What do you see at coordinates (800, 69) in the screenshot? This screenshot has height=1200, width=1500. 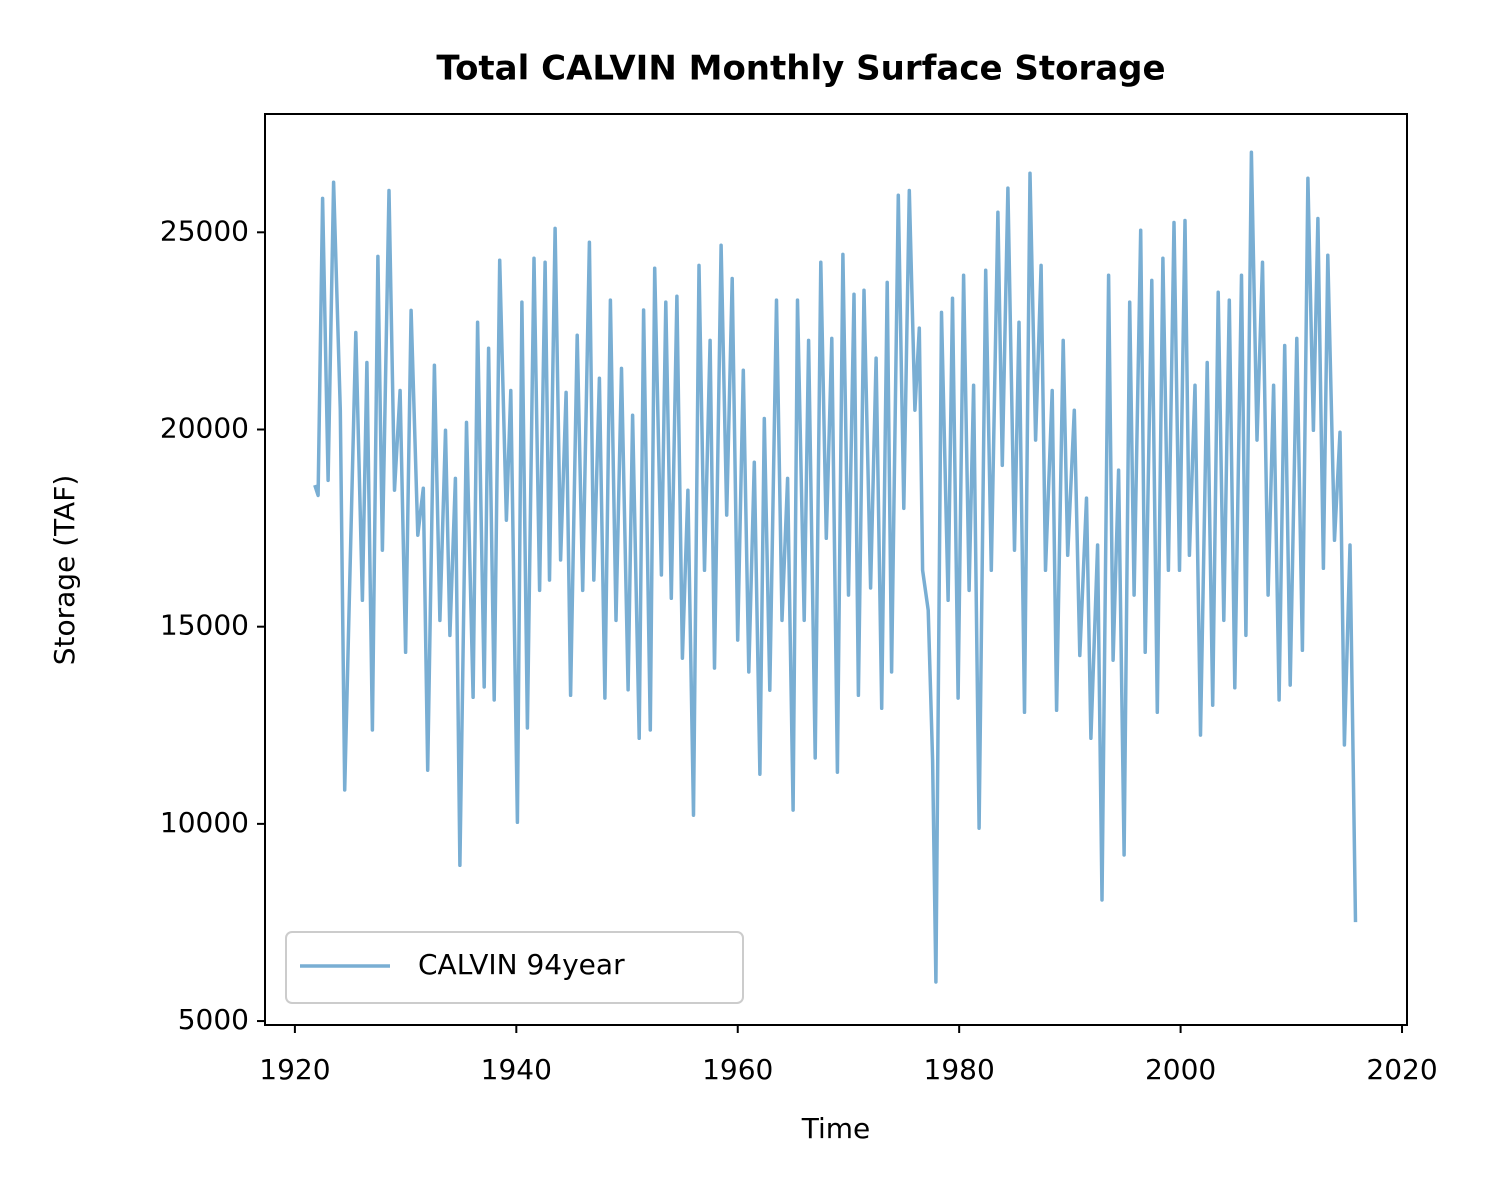 I see `chart-title: Total CALVIN Monthly Surface Storage` at bounding box center [800, 69].